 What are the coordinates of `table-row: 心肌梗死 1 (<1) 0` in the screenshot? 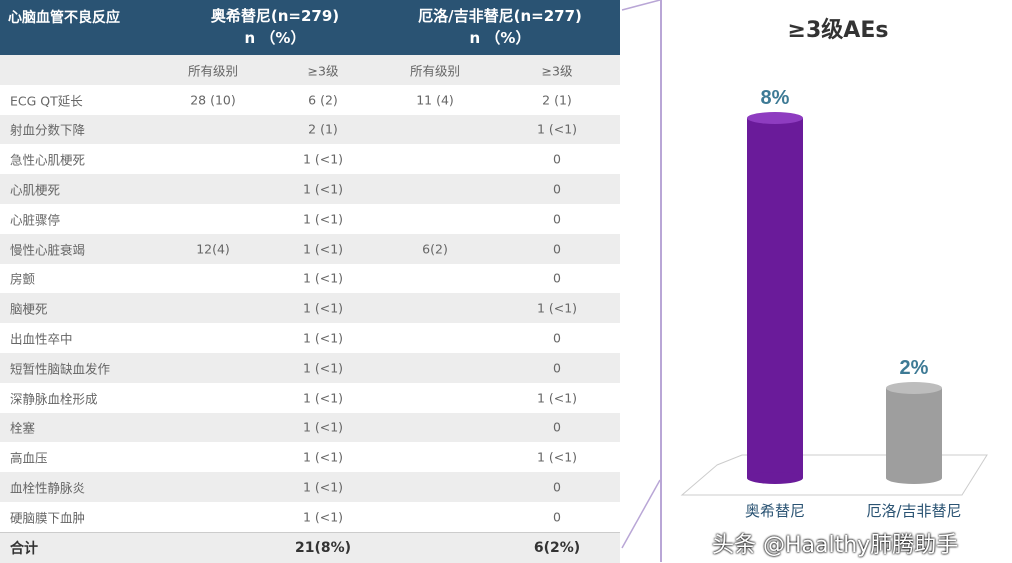 It's located at (310, 189).